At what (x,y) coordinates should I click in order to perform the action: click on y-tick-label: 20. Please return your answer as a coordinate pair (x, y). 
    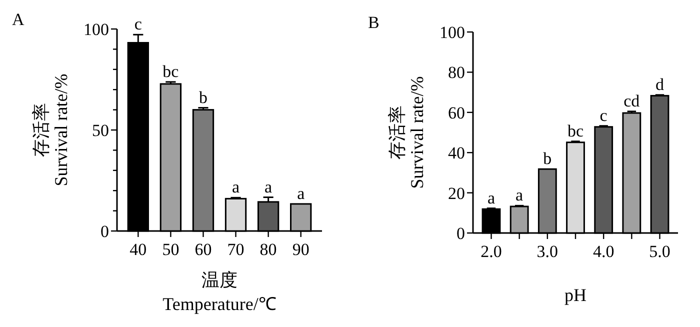
    Looking at the image, I should click on (456, 193).